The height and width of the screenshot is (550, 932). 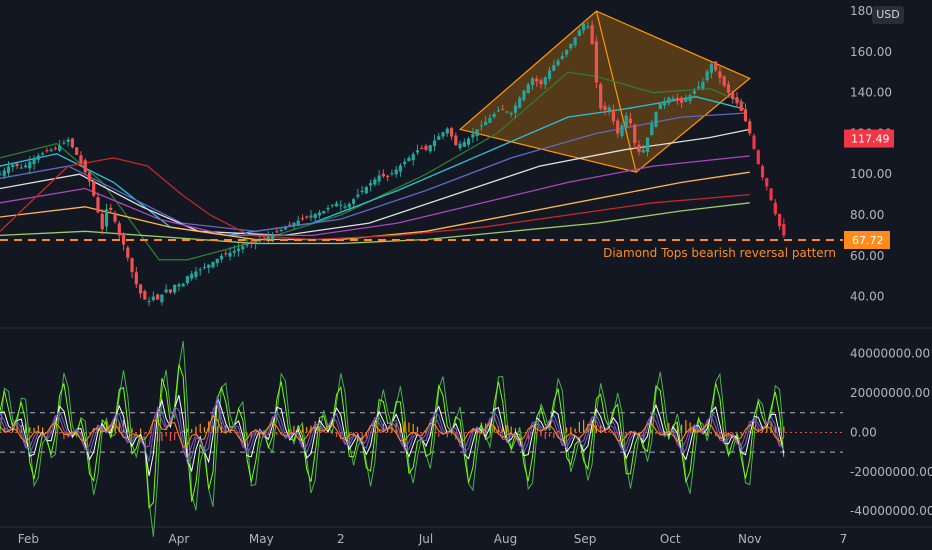 I want to click on currency-label: USD, so click(x=888, y=15).